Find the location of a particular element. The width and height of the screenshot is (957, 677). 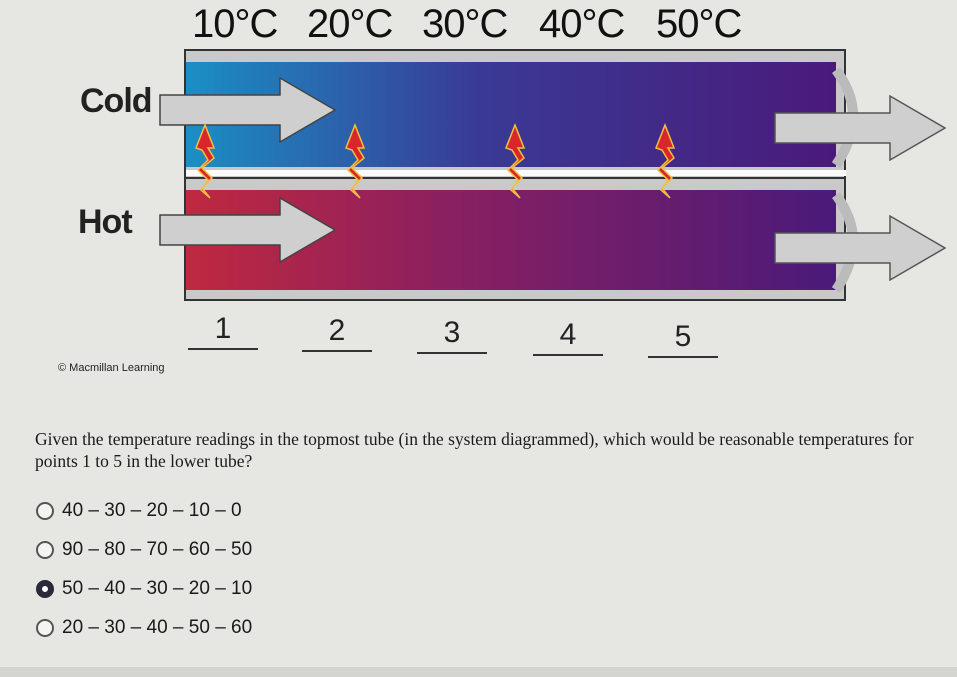

answer-option: 90 – 80 – 70 – 60 – 50 is located at coordinates (144, 550).